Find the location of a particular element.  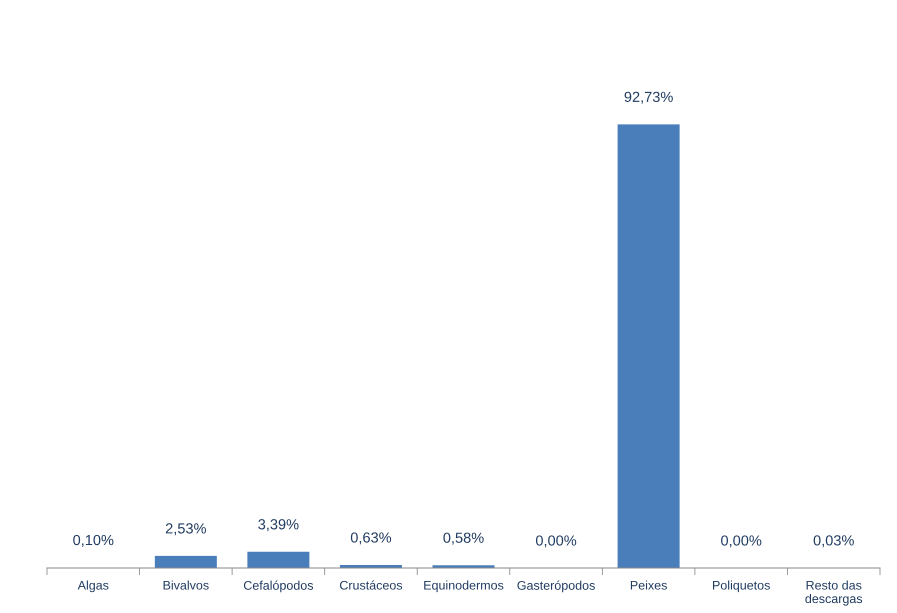

data-label: 3,39% is located at coordinates (278, 525).